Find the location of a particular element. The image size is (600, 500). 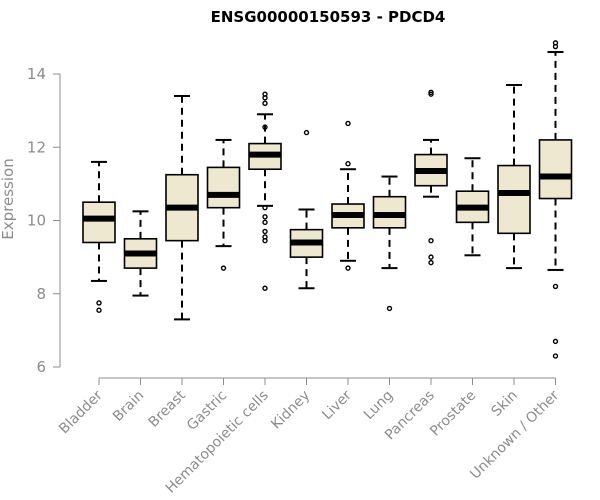

y-tick-label: 8 is located at coordinates (41, 294).